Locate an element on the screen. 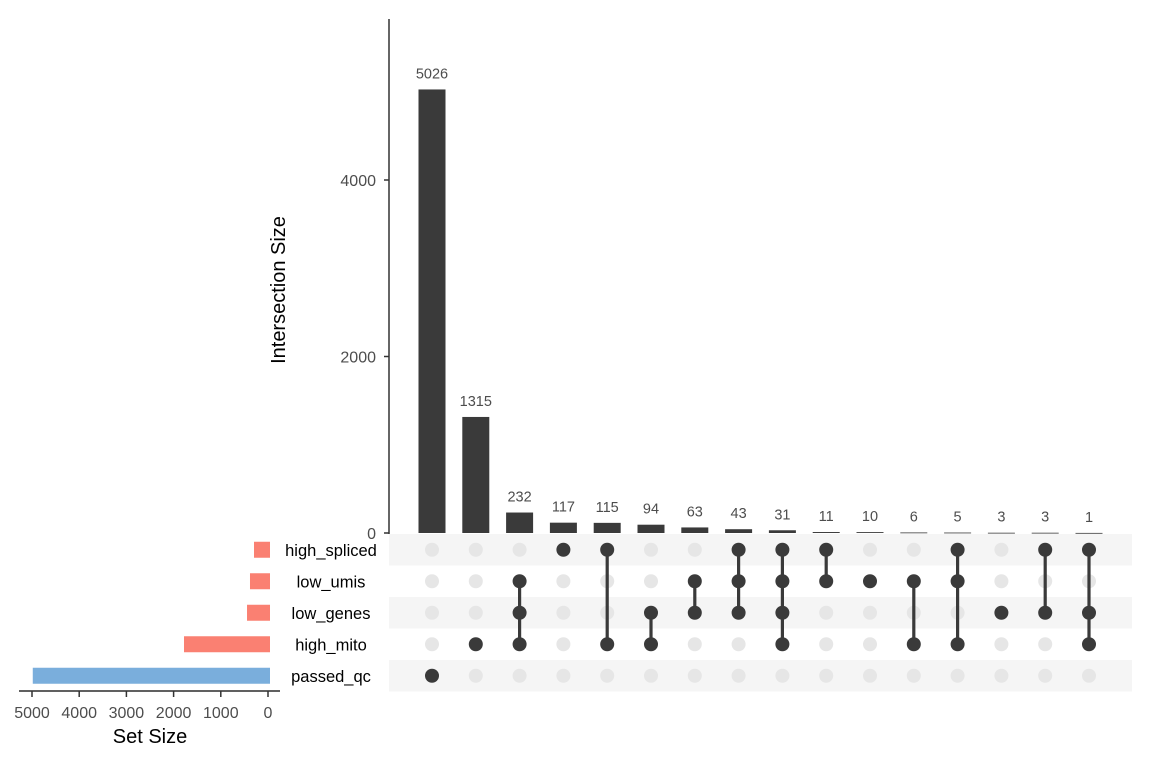 Image resolution: width=1152 pixels, height=768 pixels. intersection-bar-label: 94 is located at coordinates (651, 510).